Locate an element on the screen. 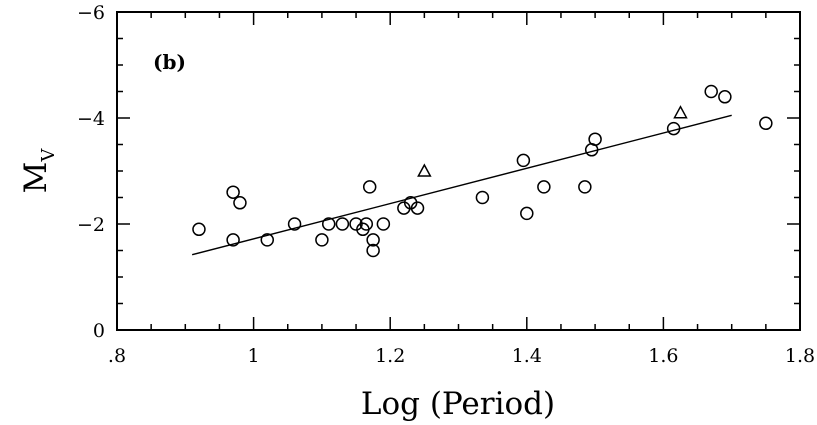 The image size is (817, 425). x-axis-title: Log (Period) is located at coordinates (458, 404).